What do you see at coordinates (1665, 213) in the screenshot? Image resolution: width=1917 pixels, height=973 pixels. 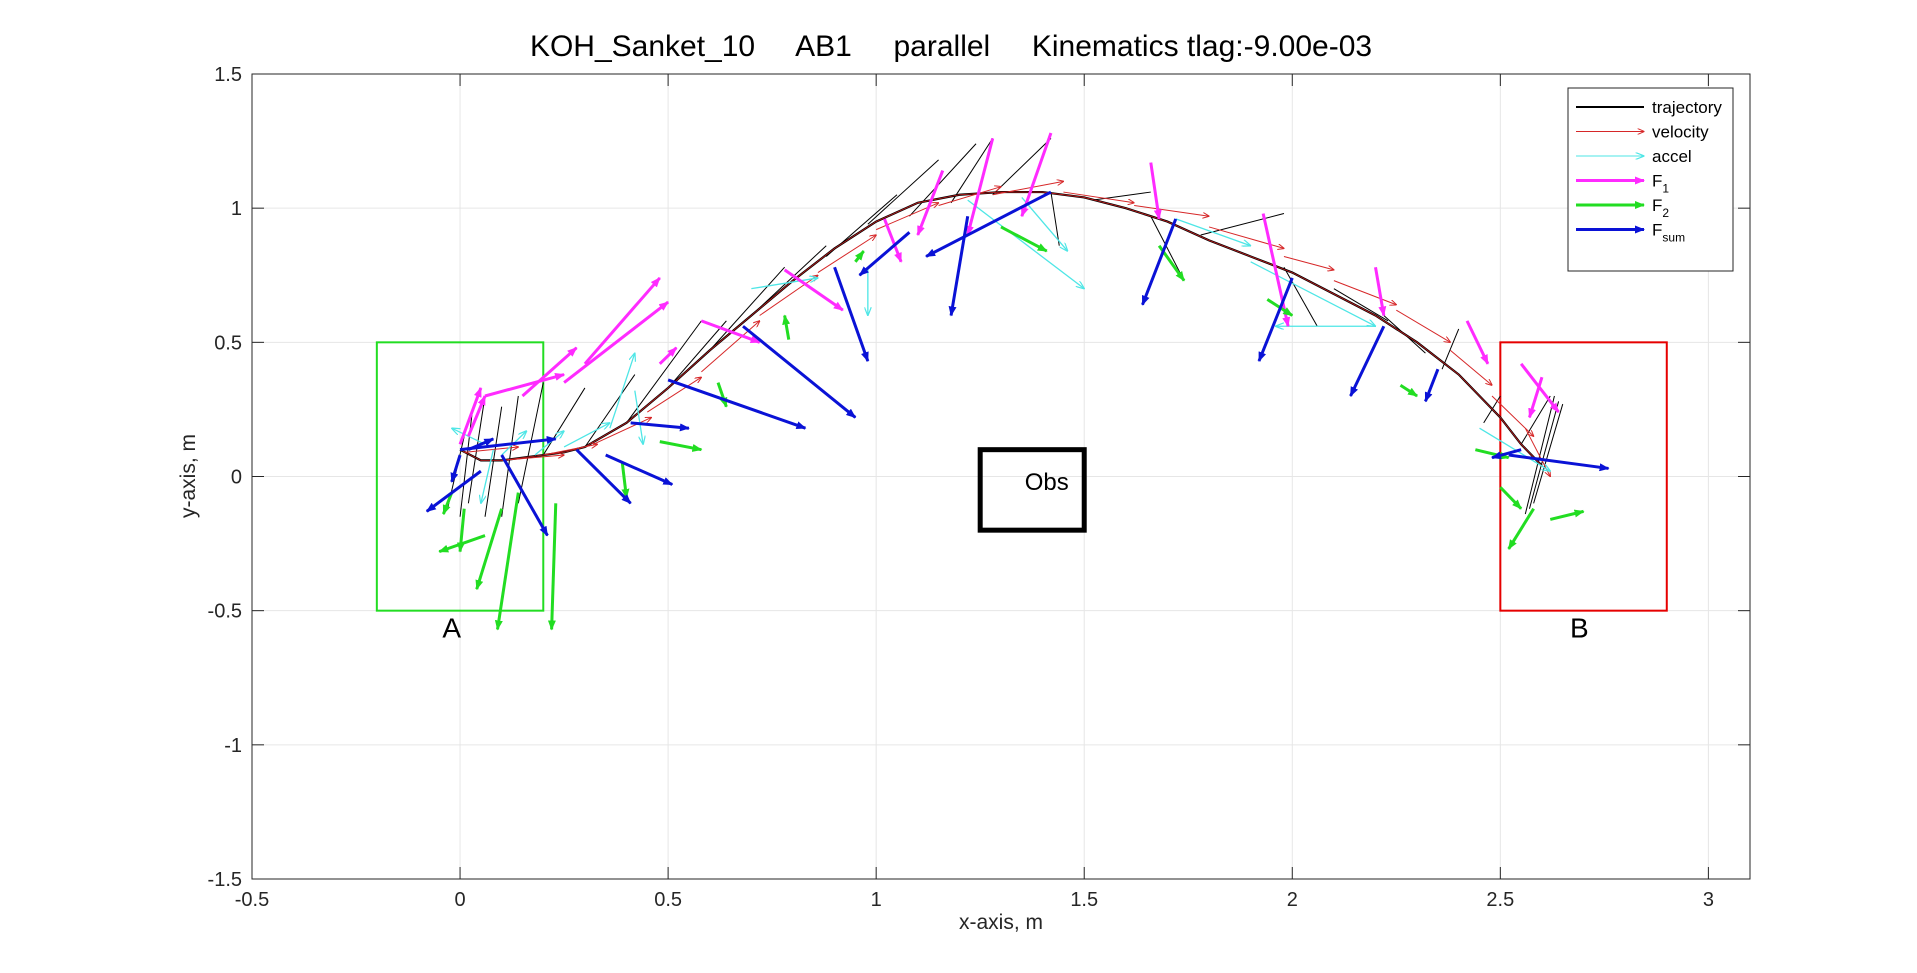 I see `legend-label-subscript: 2` at bounding box center [1665, 213].